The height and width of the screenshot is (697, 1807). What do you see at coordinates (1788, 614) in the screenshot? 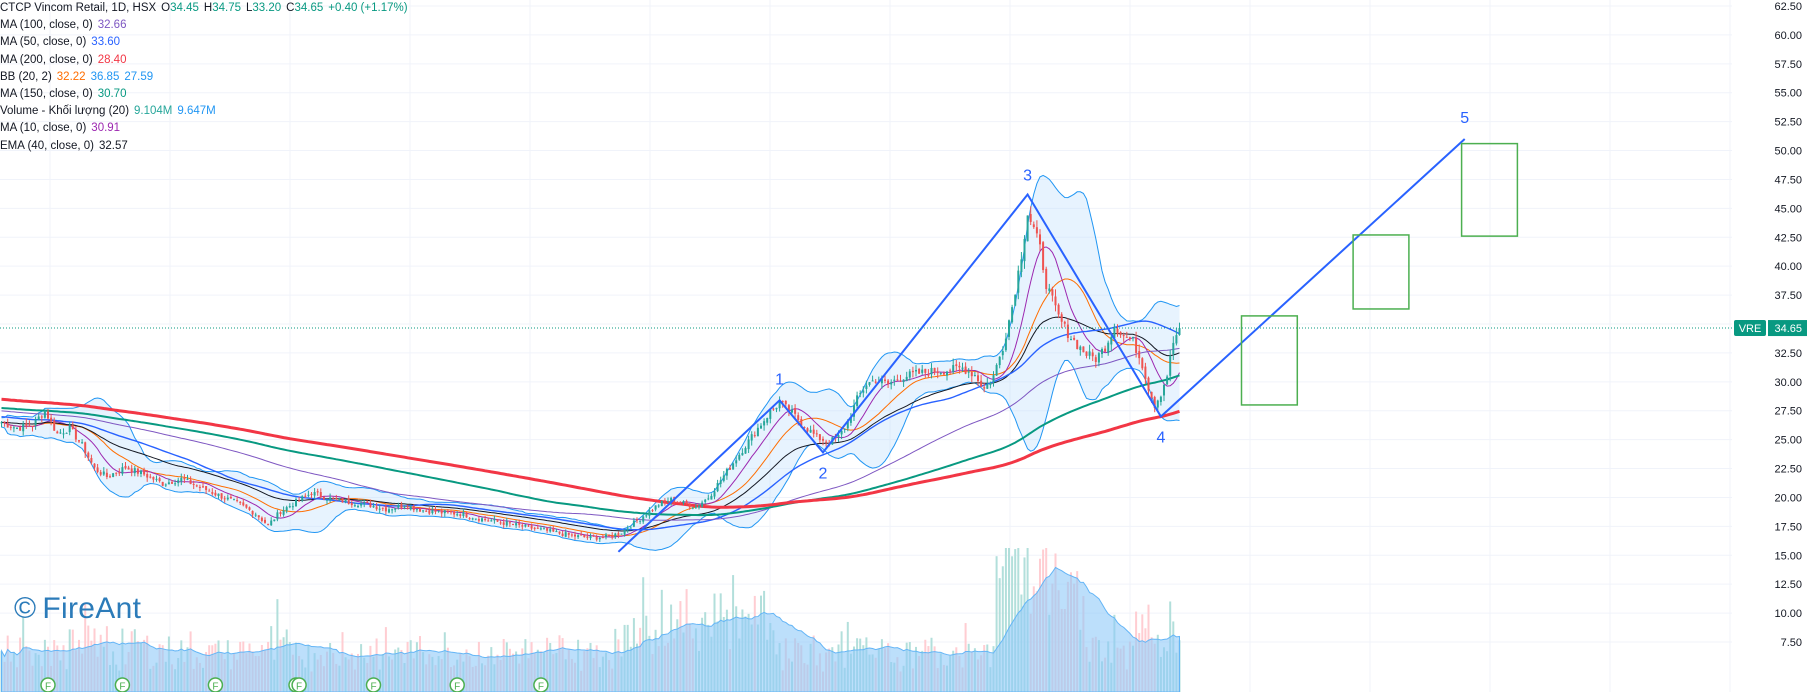
I see `price-axis-tick-label: 10.00` at bounding box center [1788, 614].